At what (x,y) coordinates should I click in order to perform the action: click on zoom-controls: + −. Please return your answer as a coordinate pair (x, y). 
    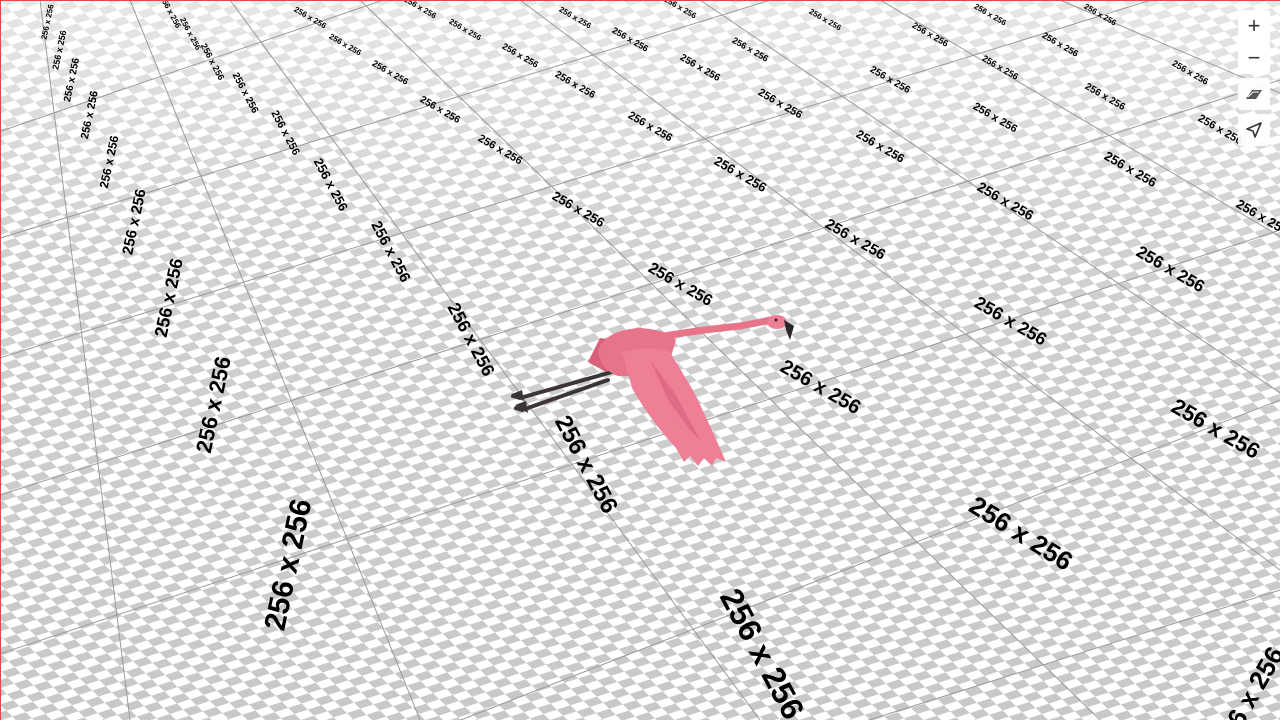
    Looking at the image, I should click on (1254, 42).